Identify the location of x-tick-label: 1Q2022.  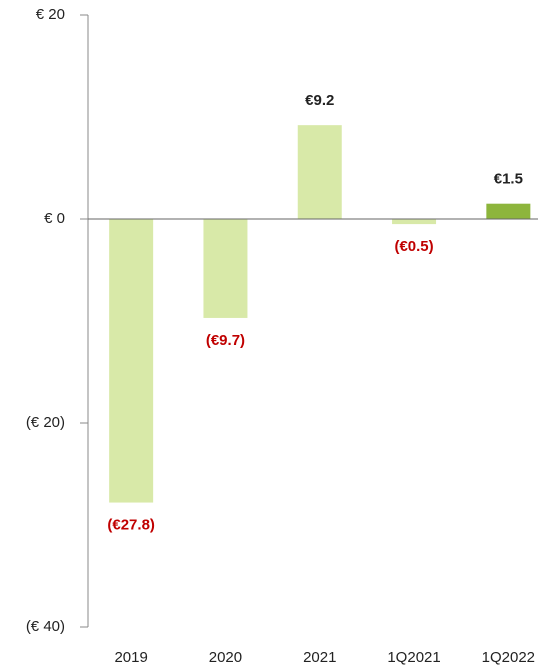
(508, 657).